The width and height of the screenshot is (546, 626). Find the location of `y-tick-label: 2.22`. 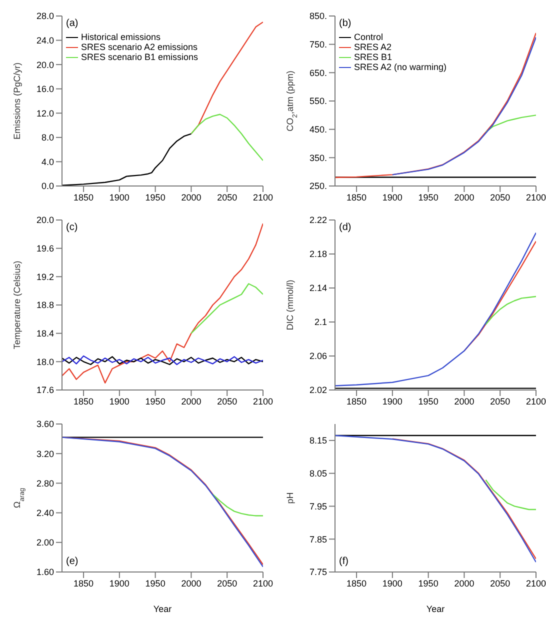

y-tick-label: 2.22 is located at coordinates (318, 220).